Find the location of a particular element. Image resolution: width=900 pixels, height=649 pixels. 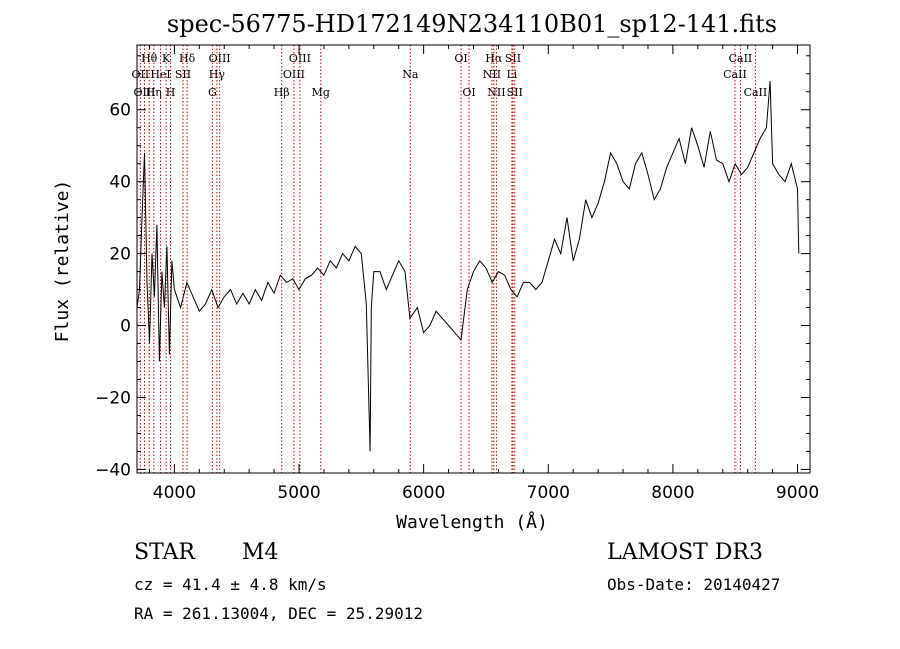

spectral-line-label: K is located at coordinates (166, 58).